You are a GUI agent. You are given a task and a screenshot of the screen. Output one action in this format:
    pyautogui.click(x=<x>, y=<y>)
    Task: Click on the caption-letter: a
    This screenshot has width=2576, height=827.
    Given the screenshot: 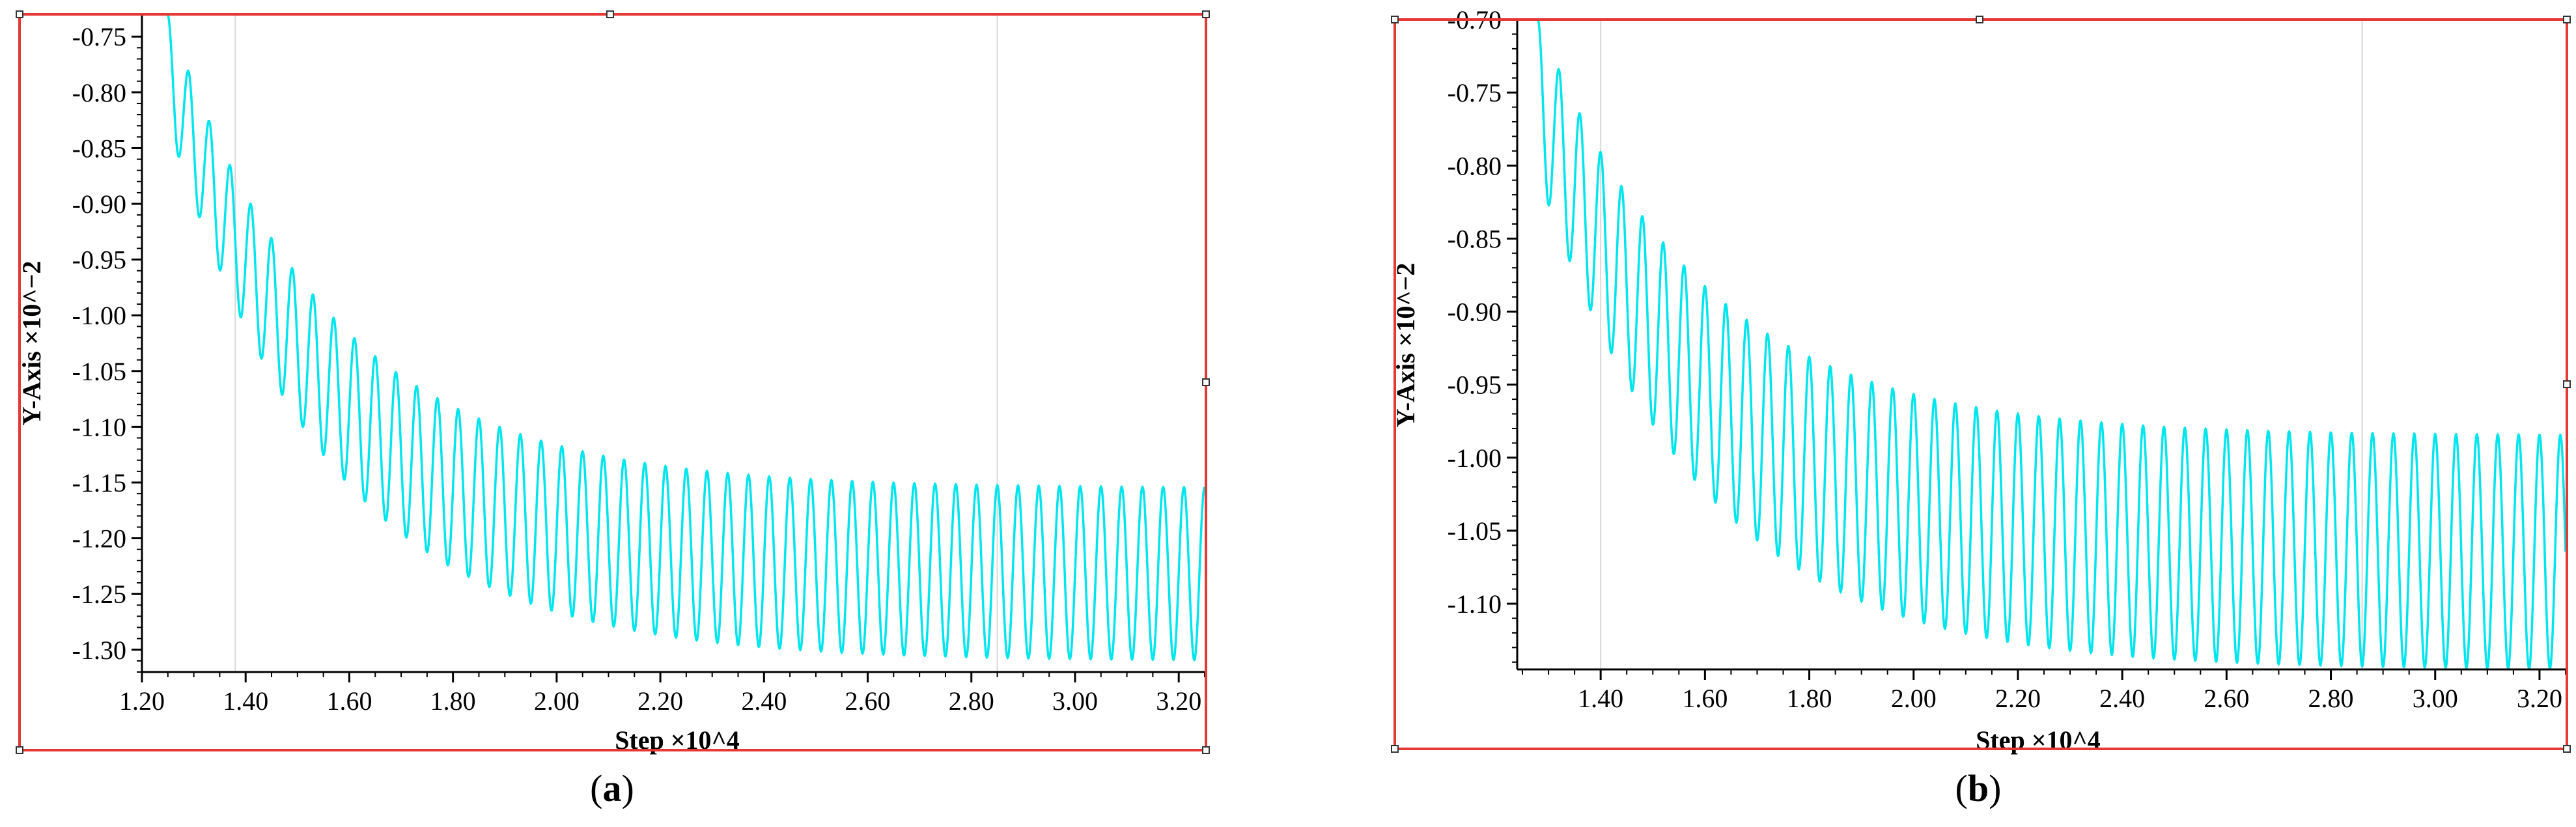 What is the action you would take?
    pyautogui.click(x=613, y=788)
    